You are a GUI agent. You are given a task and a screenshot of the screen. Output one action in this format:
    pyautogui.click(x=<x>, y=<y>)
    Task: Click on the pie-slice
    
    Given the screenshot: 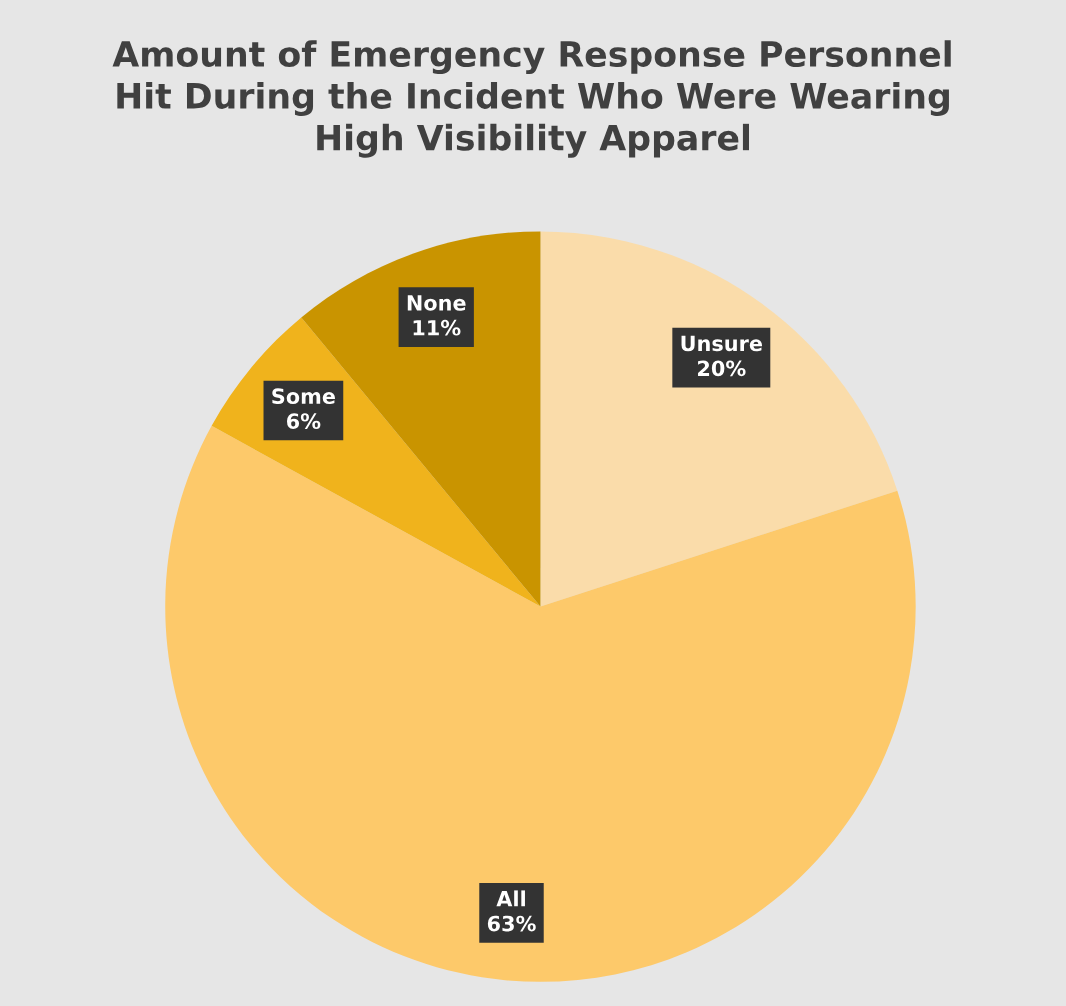 What is the action you would take?
    pyautogui.click(x=719, y=419)
    